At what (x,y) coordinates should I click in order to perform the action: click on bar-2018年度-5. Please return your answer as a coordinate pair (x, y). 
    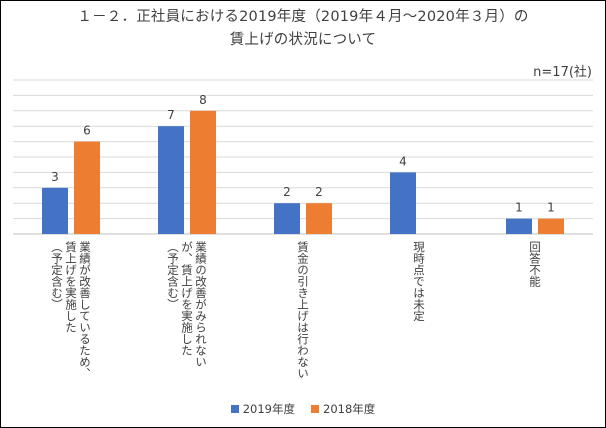
    Looking at the image, I should click on (551, 226).